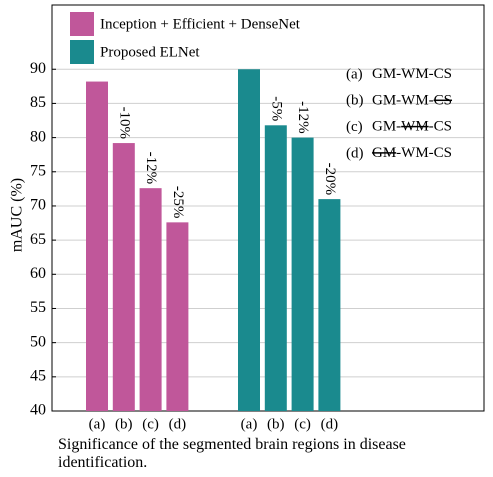  What do you see at coordinates (354, 127) in the screenshot?
I see `key-label: (c)` at bounding box center [354, 127].